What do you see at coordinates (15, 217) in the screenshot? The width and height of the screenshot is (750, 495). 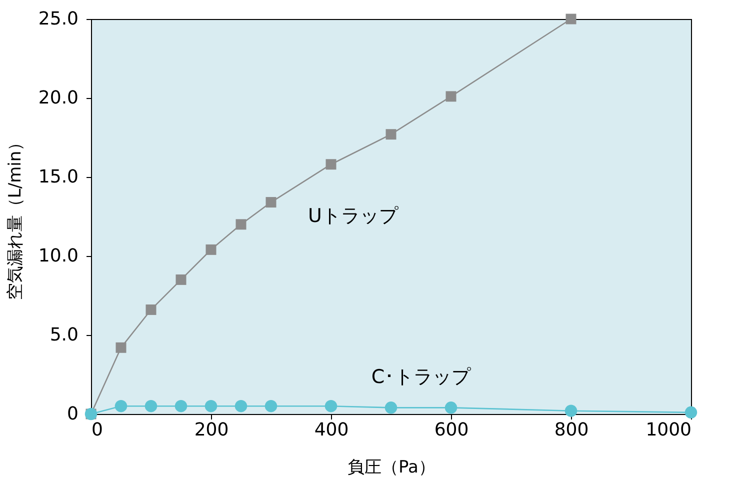 I see `y-axis-title: 空気漏れ量（L/min）` at bounding box center [15, 217].